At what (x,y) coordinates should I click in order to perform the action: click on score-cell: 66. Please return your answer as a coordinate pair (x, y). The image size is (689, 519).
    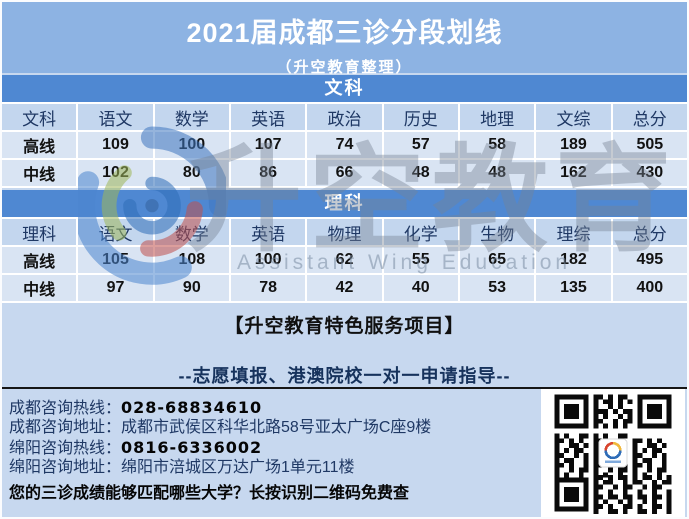
    Looking at the image, I should click on (345, 173).